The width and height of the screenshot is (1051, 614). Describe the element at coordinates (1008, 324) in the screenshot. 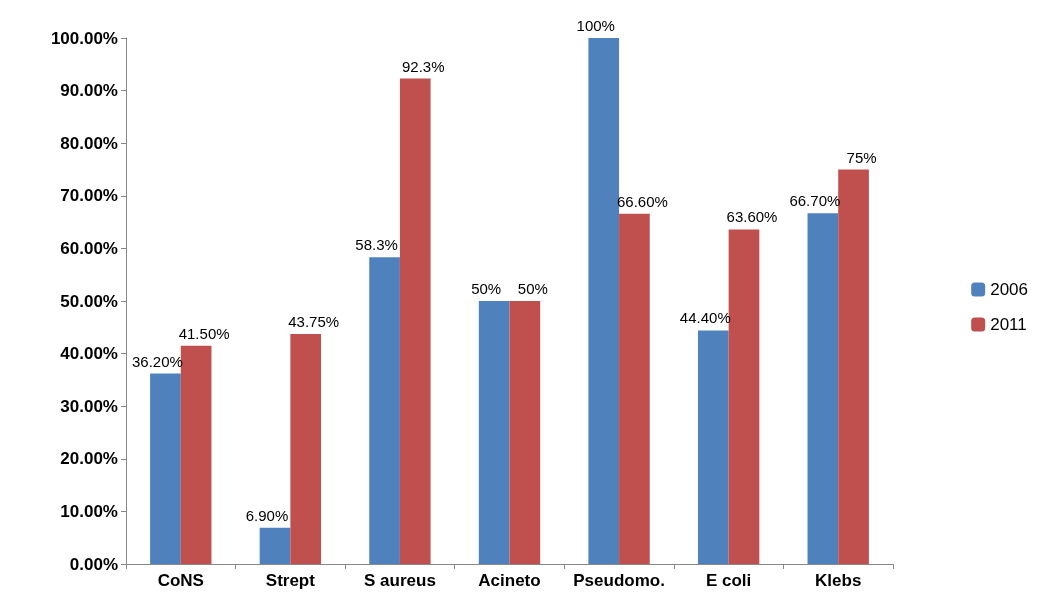

I see `legend-label: 2011` at that location.